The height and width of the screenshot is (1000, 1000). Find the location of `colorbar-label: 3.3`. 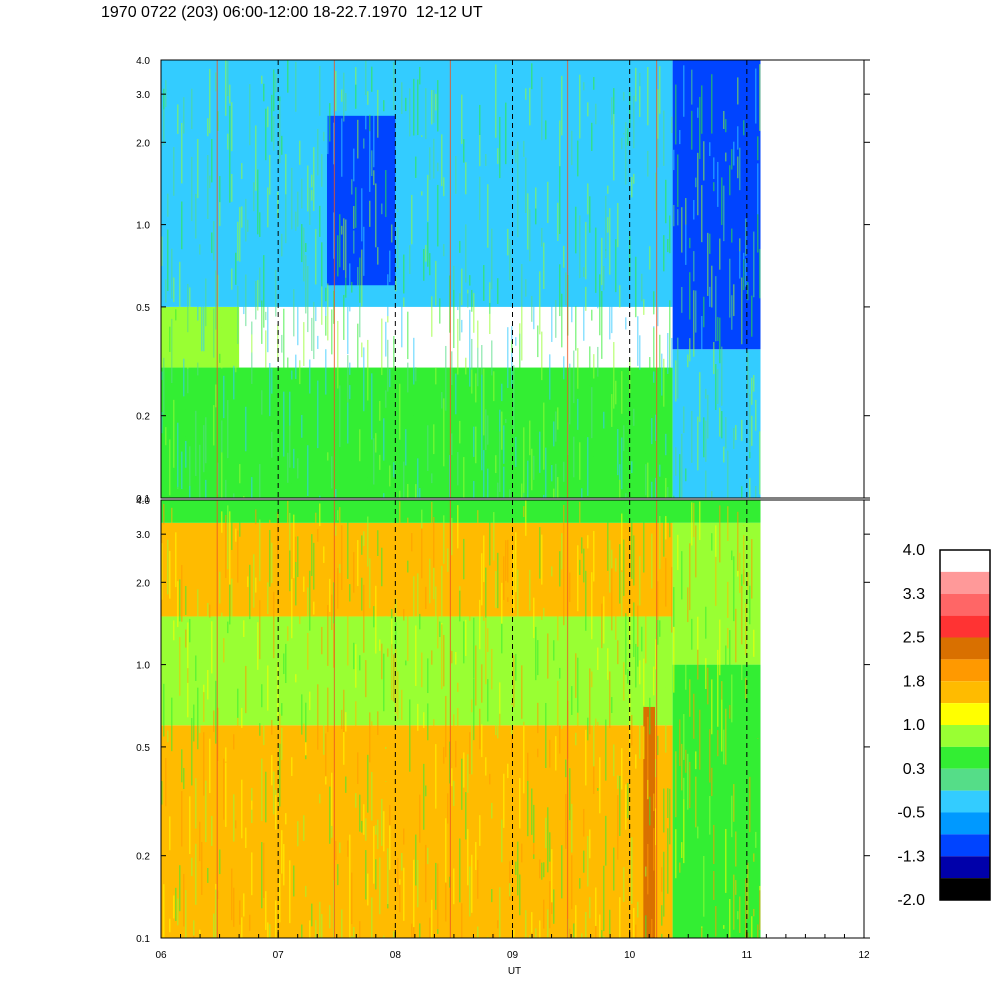

colorbar-label: 3.3 is located at coordinates (914, 594).